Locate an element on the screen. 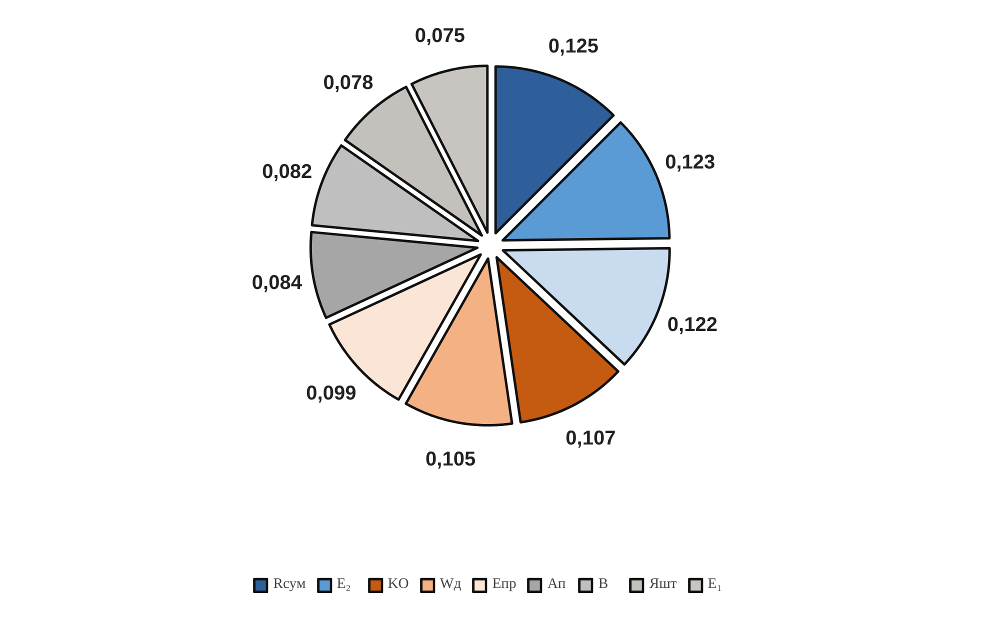 Image resolution: width=996 pixels, height=619 pixels. data-label: 0,105 is located at coordinates (451, 459).